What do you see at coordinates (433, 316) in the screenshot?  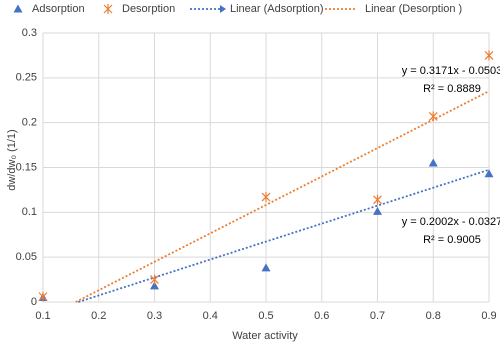 I see `x-tick-label: 0.8` at bounding box center [433, 316].